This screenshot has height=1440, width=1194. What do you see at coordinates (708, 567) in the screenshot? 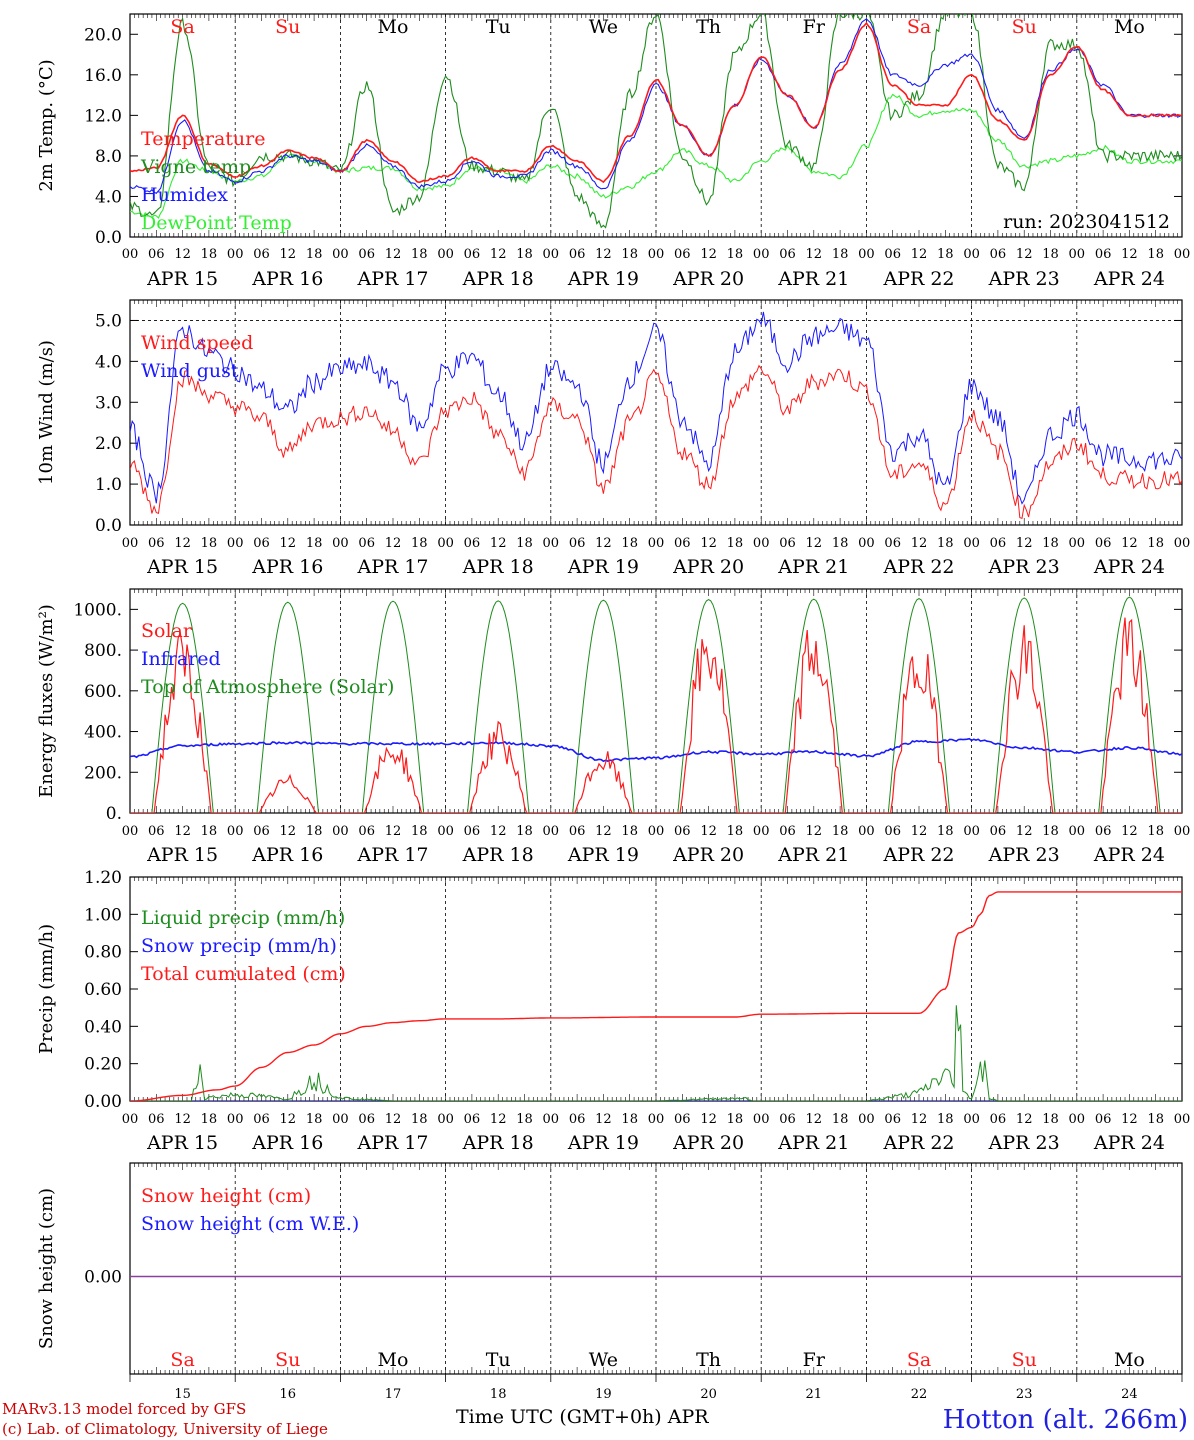
I see `wind-date-label: APR 20` at bounding box center [708, 567].